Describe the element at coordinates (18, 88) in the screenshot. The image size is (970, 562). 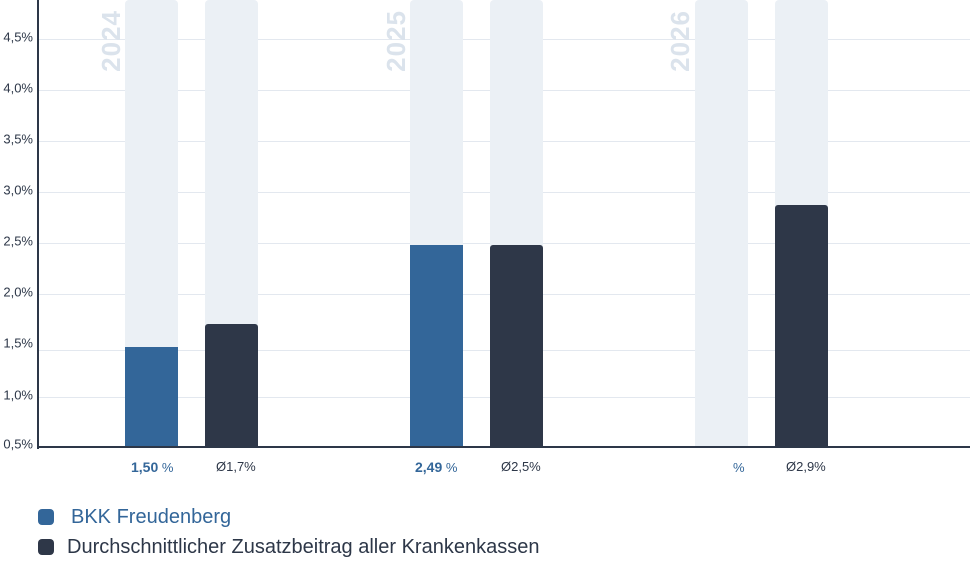
I see `y-tick-label: 4,0%` at that location.